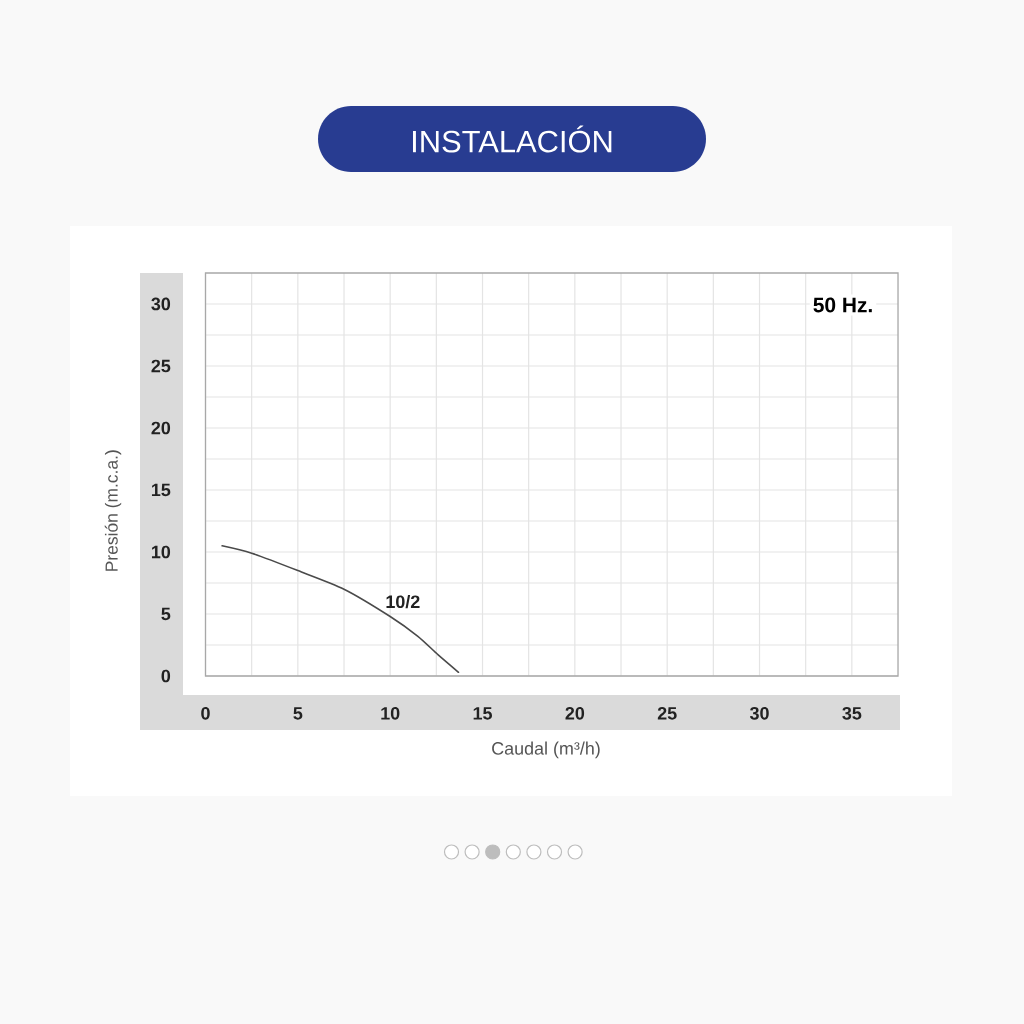 Image resolution: width=1024 pixels, height=1024 pixels. I want to click on x-tick-label: 20, so click(575, 713).